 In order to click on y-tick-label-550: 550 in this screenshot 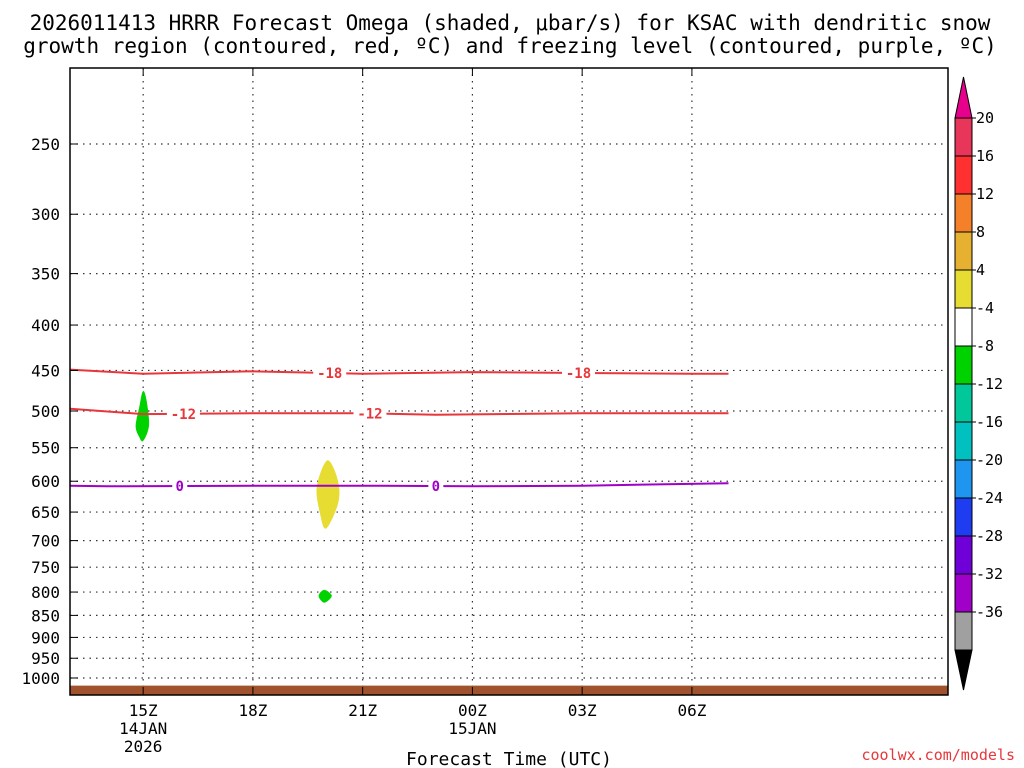, I will do `click(45, 448)`.